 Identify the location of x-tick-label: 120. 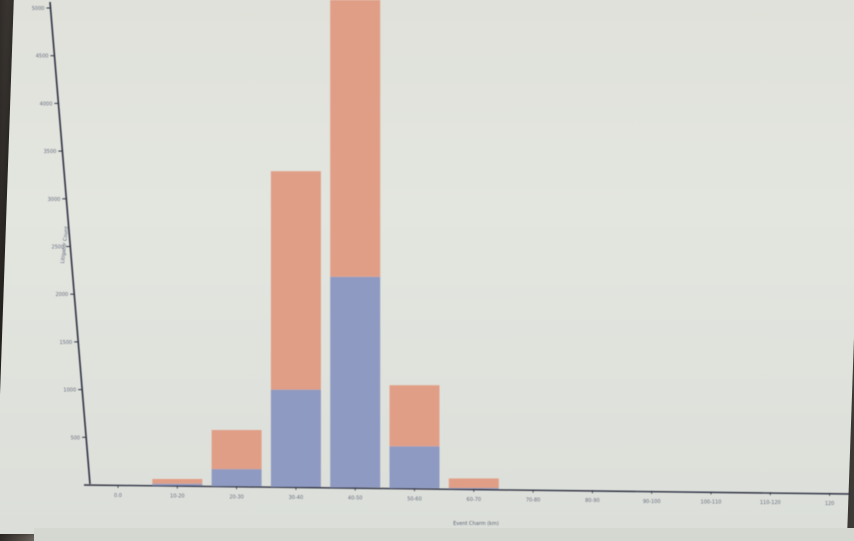
(830, 504).